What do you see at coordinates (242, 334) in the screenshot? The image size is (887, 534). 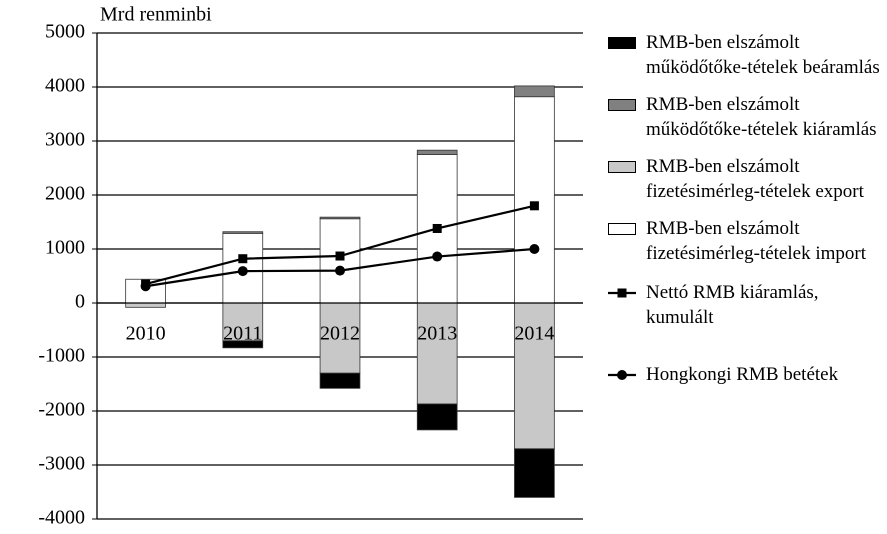 I see `x-tick-label: 2011` at bounding box center [242, 334].